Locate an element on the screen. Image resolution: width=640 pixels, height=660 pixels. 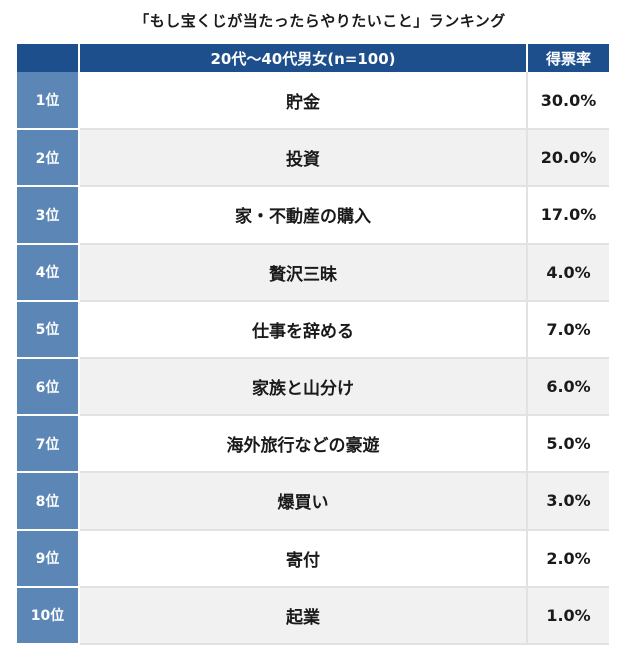
table-row: 6位 家族と山分け 6.0% is located at coordinates (313, 387).